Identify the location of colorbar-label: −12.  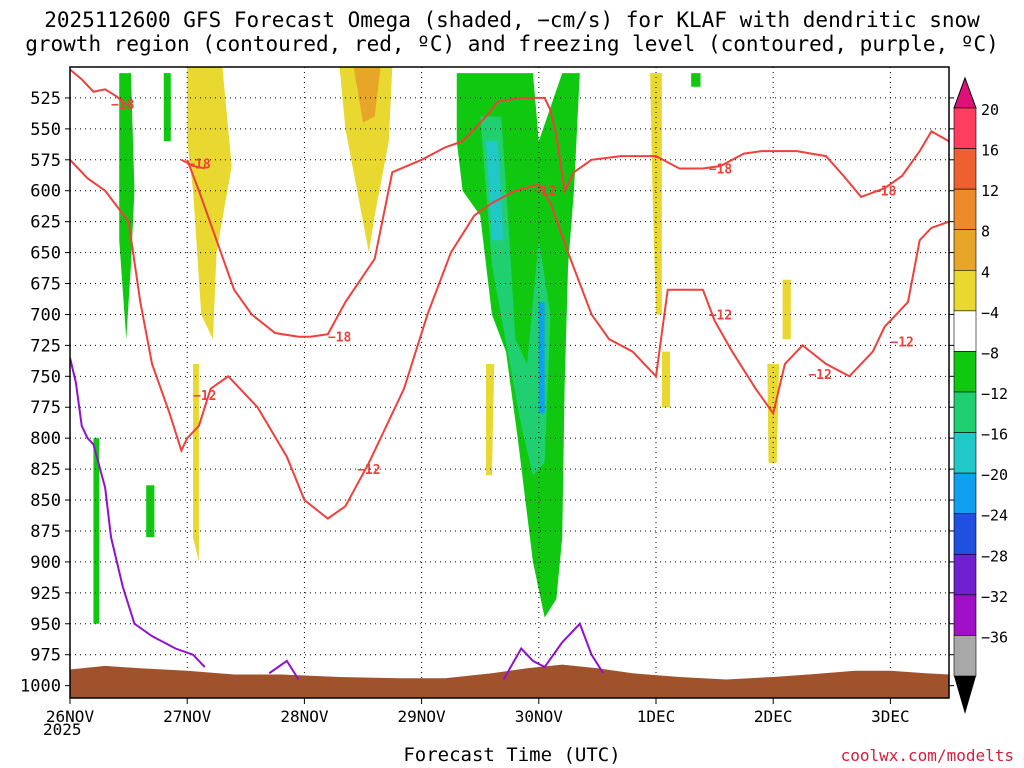
(994, 394).